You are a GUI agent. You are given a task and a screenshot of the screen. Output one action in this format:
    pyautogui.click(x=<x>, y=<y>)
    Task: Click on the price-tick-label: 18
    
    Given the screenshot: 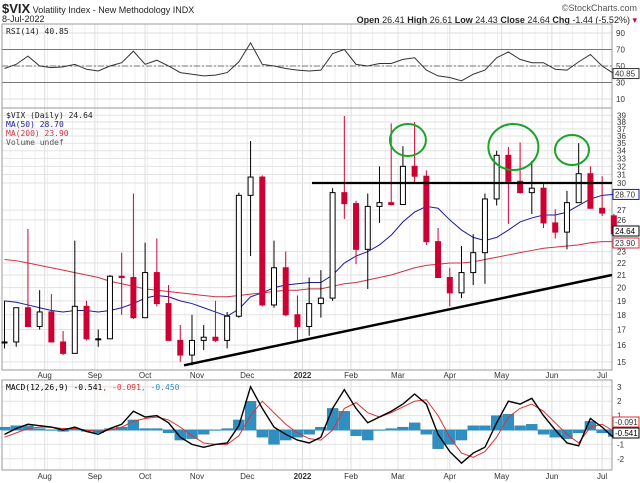 What is the action you would take?
    pyautogui.click(x=621, y=315)
    